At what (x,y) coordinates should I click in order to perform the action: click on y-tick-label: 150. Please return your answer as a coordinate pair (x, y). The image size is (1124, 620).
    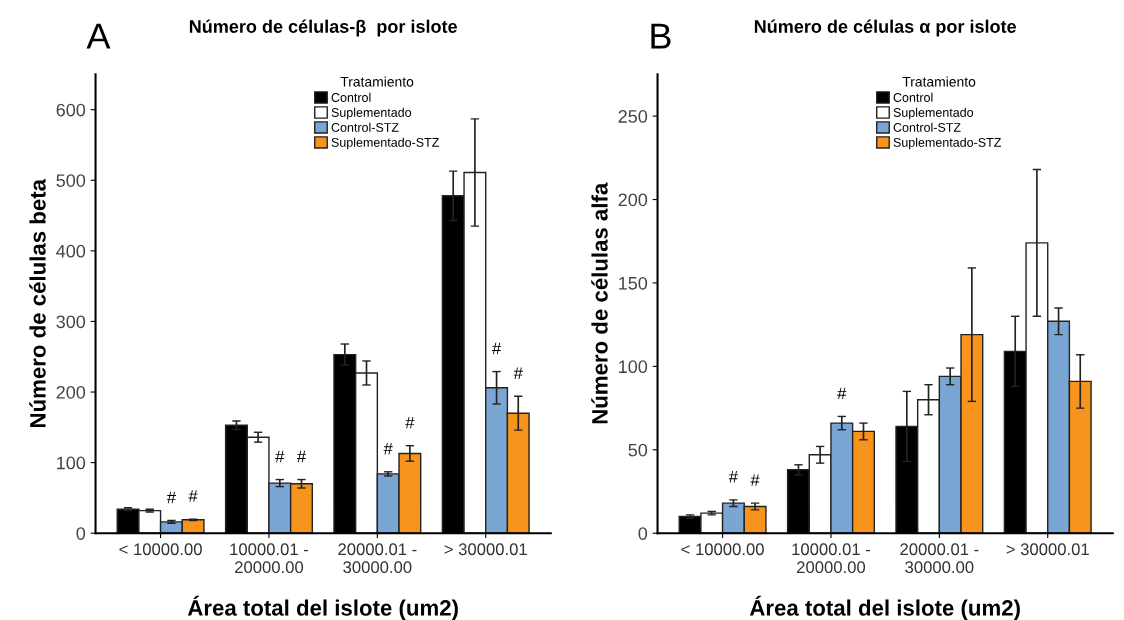
    Looking at the image, I should click on (633, 283).